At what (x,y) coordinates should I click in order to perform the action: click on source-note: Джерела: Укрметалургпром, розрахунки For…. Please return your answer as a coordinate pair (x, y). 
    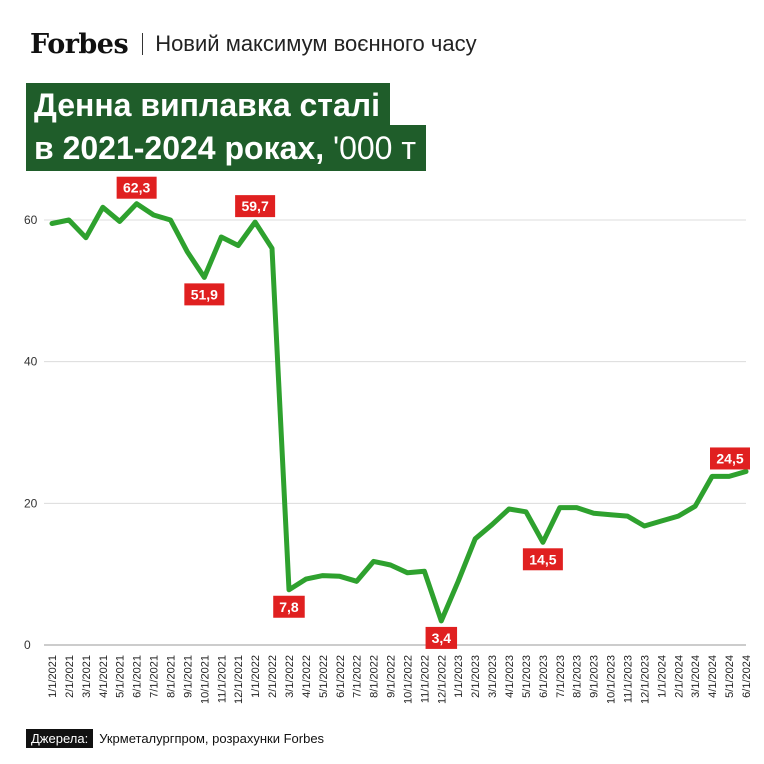
    Looking at the image, I should click on (175, 738).